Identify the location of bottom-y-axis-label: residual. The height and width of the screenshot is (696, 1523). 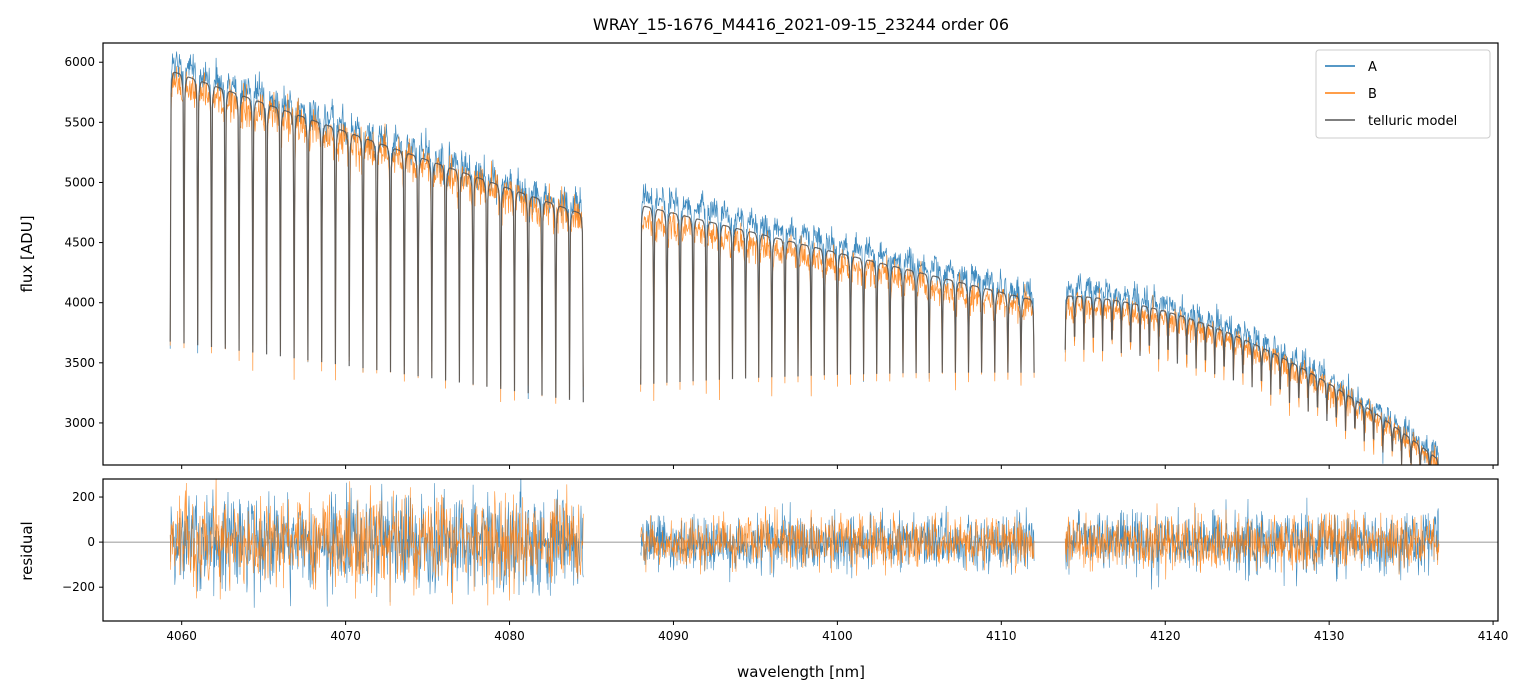
(27, 550).